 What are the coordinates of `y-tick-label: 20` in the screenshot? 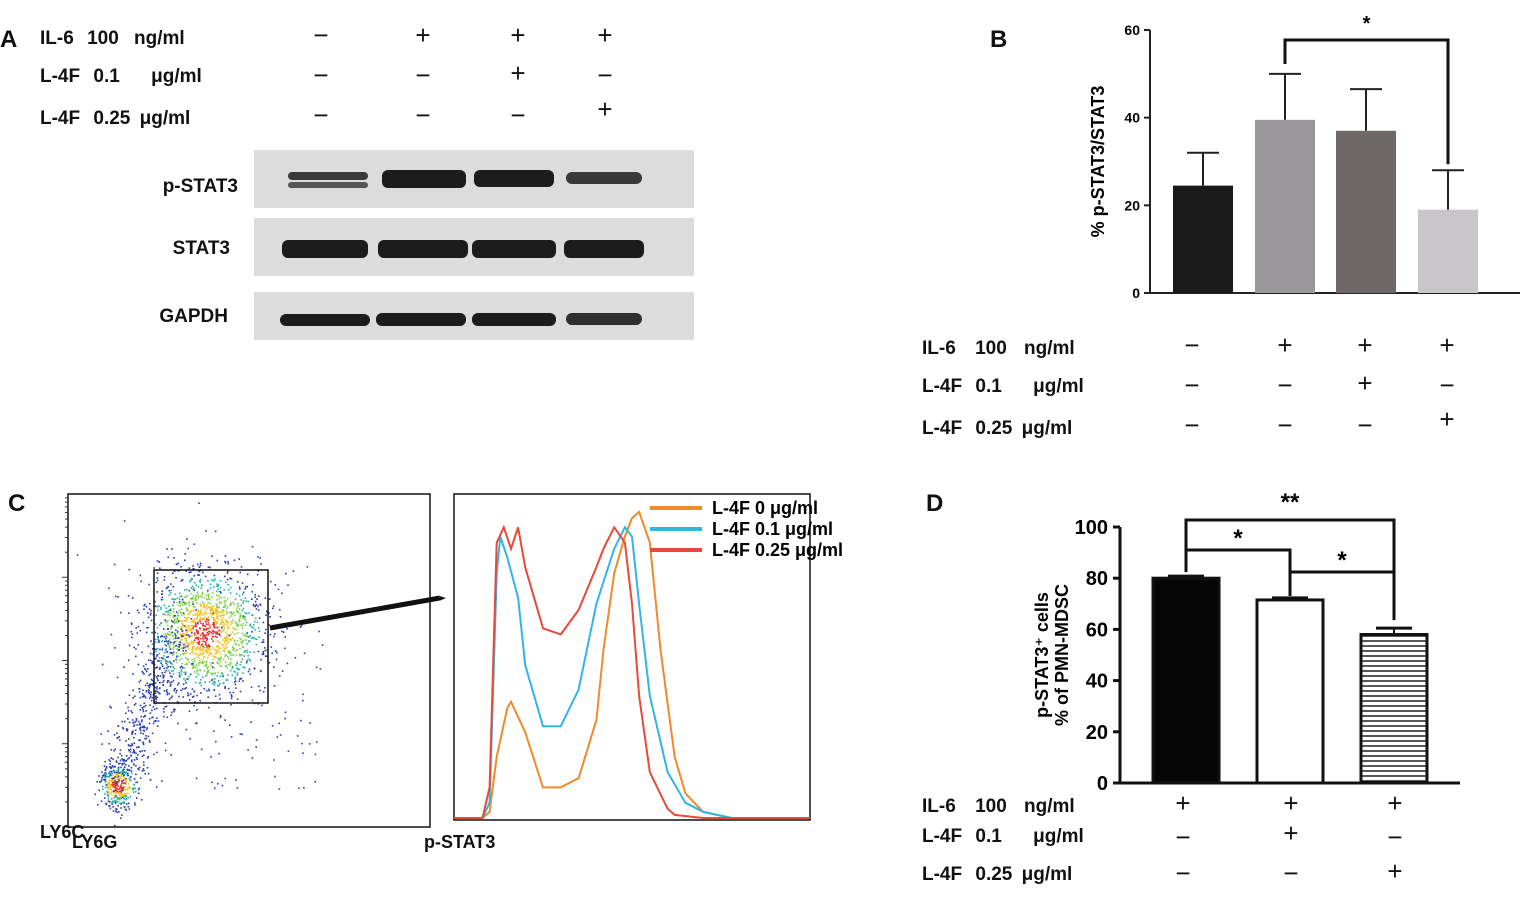 It's located at (1132, 205).